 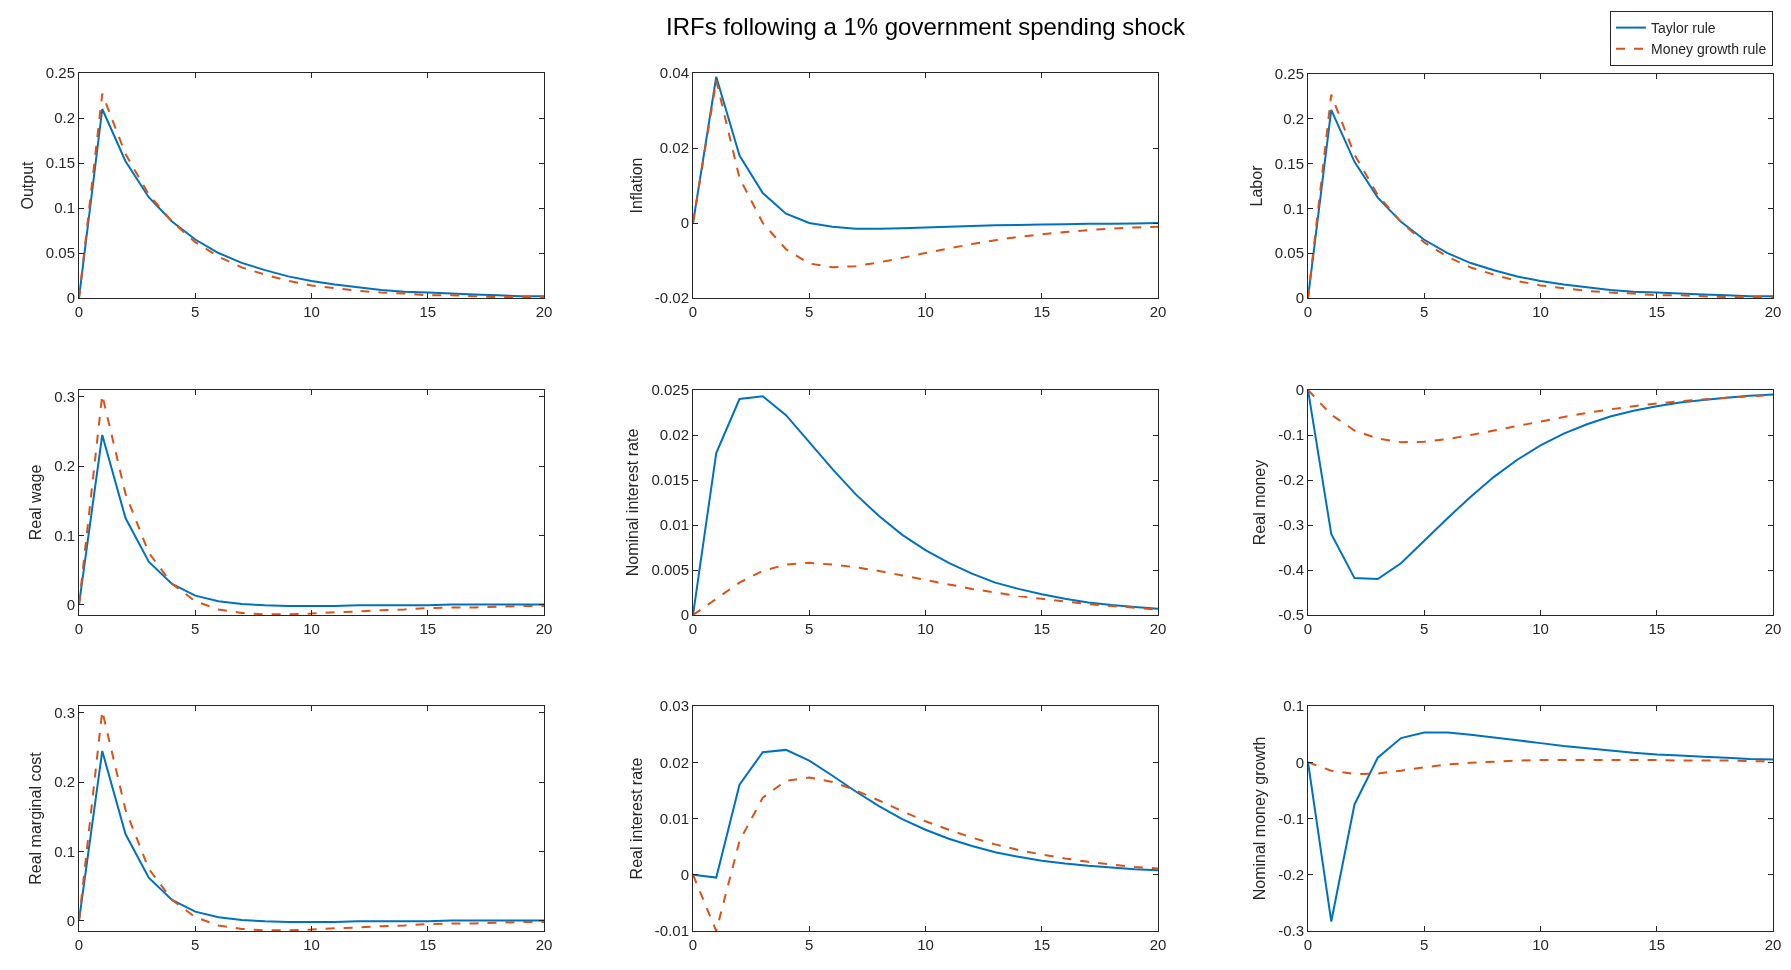 I want to click on y-axis-title: Inflation, so click(x=636, y=185).